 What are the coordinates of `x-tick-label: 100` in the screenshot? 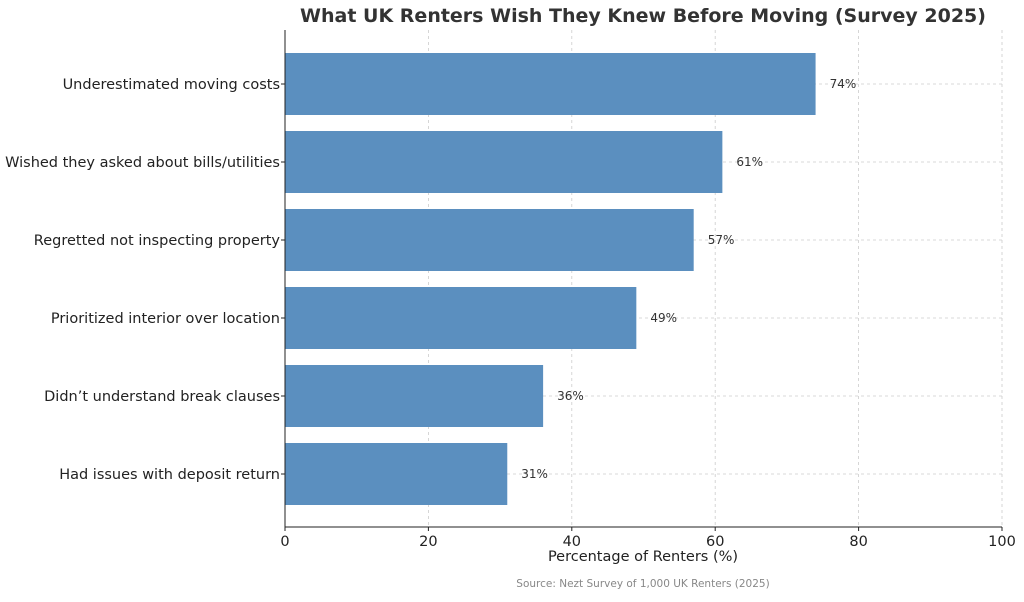 It's located at (1002, 542).